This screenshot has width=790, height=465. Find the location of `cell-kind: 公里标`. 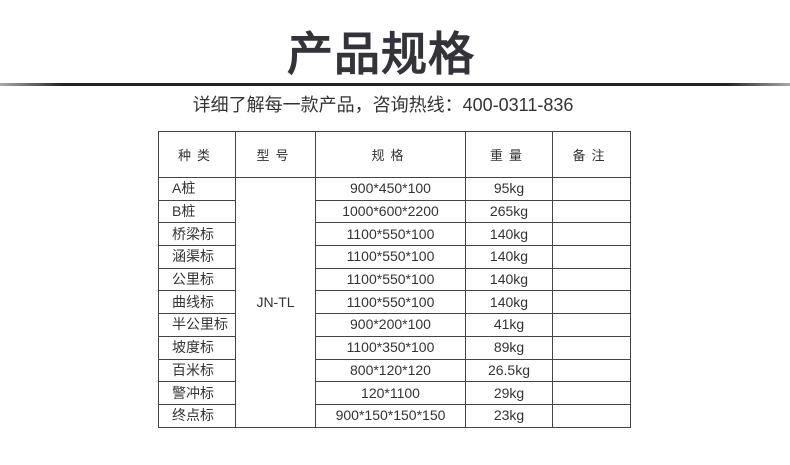

cell-kind: 公里标 is located at coordinates (197, 279).